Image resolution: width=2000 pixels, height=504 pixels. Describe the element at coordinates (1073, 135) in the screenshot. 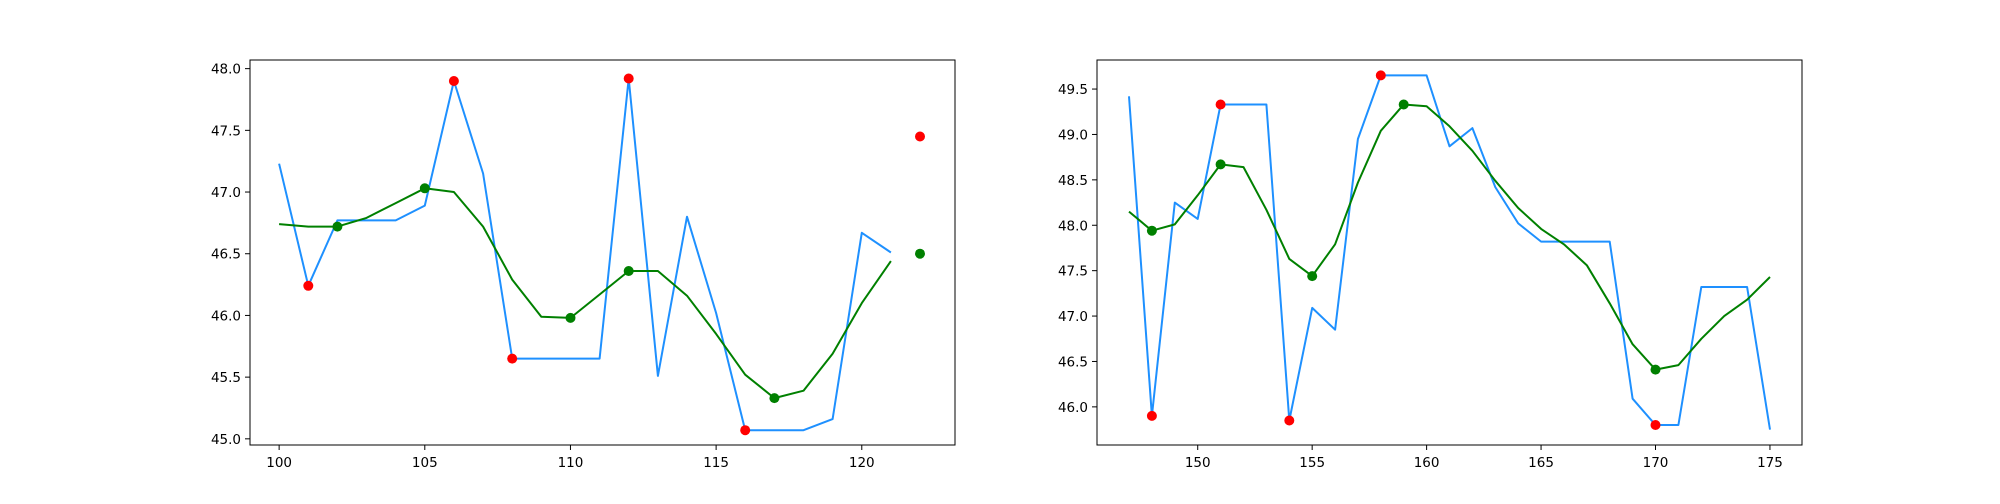

I see `y-tick-label: 49.0` at that location.